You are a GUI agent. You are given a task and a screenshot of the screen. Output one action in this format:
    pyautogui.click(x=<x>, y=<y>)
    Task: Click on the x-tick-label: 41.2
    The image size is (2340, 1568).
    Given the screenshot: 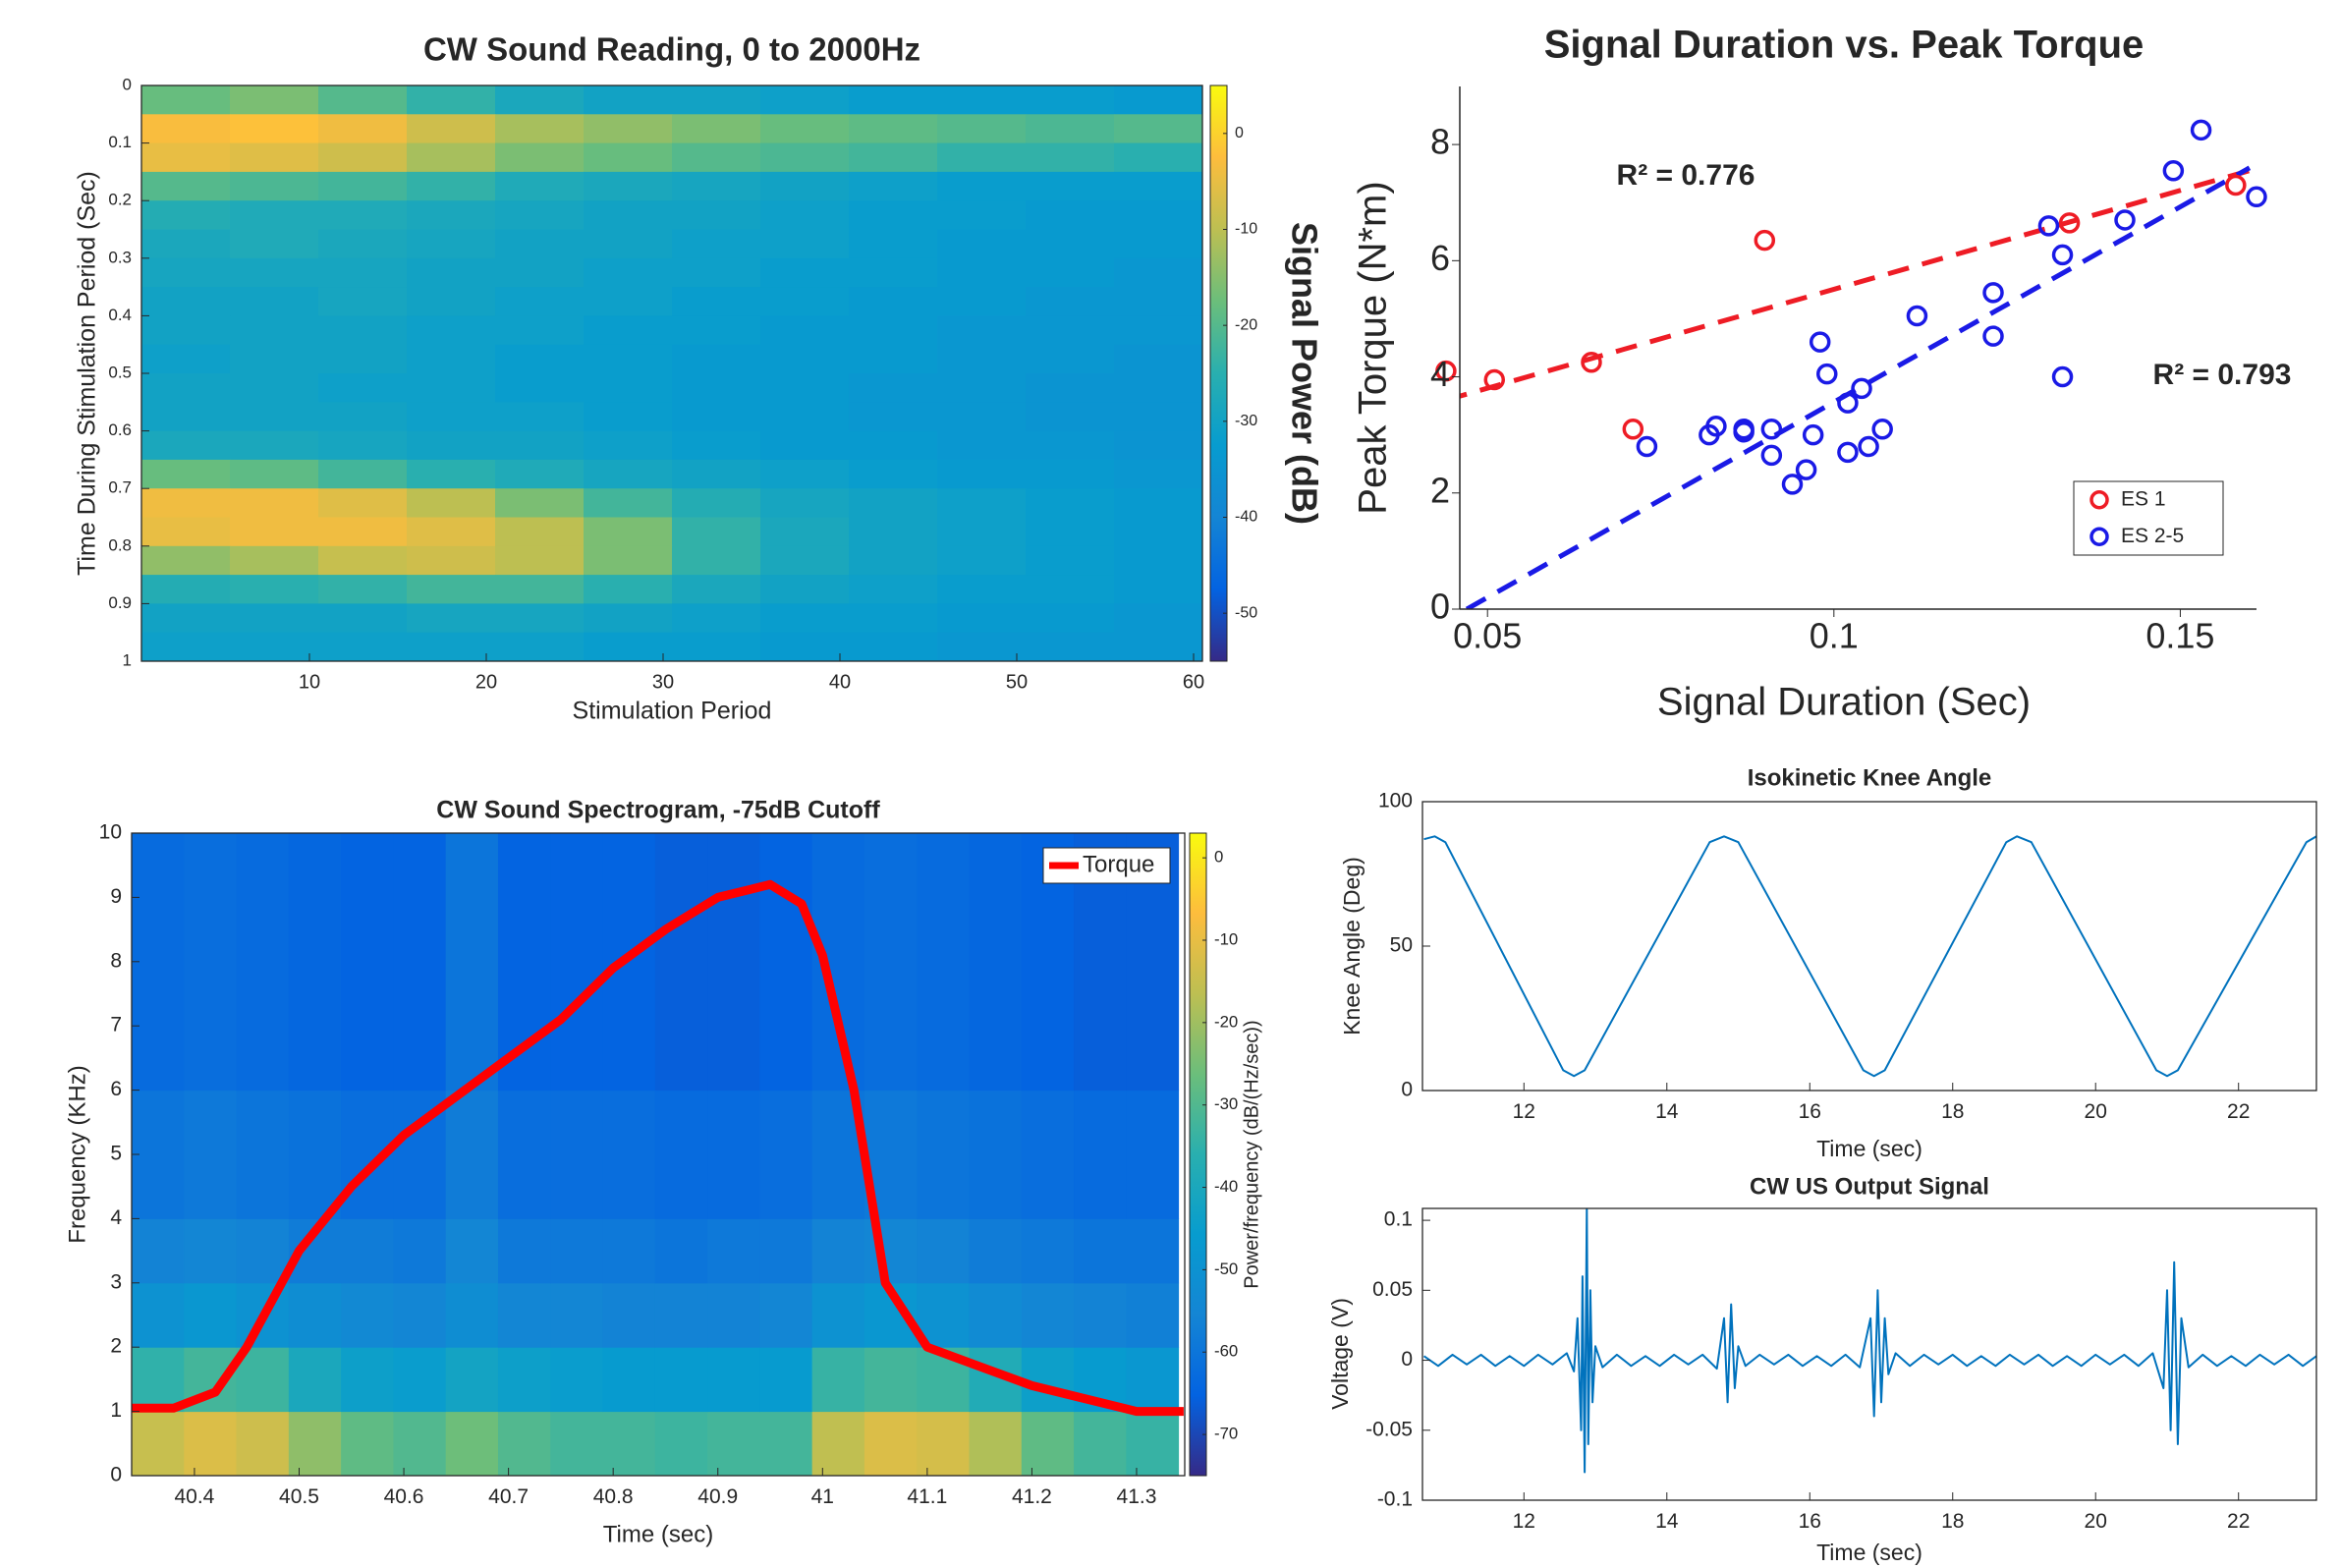 What is the action you would take?
    pyautogui.click(x=1032, y=1496)
    